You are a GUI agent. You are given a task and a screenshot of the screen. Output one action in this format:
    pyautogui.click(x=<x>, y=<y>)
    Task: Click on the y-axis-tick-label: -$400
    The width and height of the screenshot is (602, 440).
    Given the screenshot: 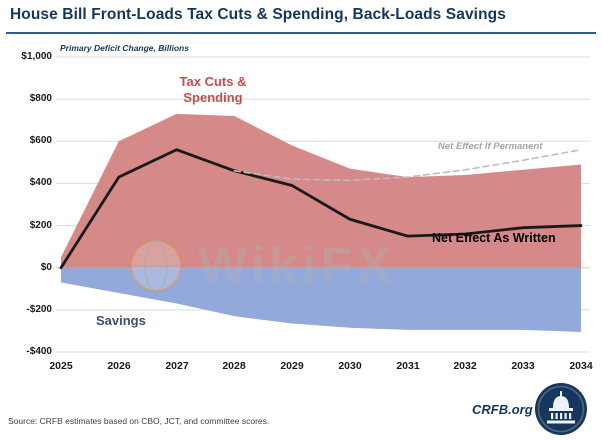 What is the action you would take?
    pyautogui.click(x=39, y=351)
    